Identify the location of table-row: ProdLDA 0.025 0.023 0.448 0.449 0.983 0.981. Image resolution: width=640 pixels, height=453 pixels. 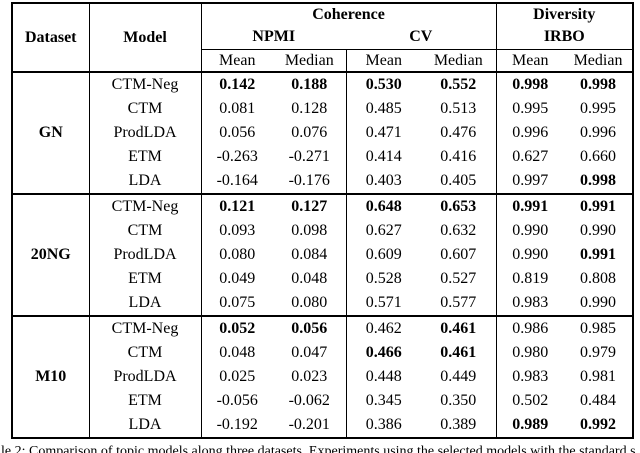
(322, 377).